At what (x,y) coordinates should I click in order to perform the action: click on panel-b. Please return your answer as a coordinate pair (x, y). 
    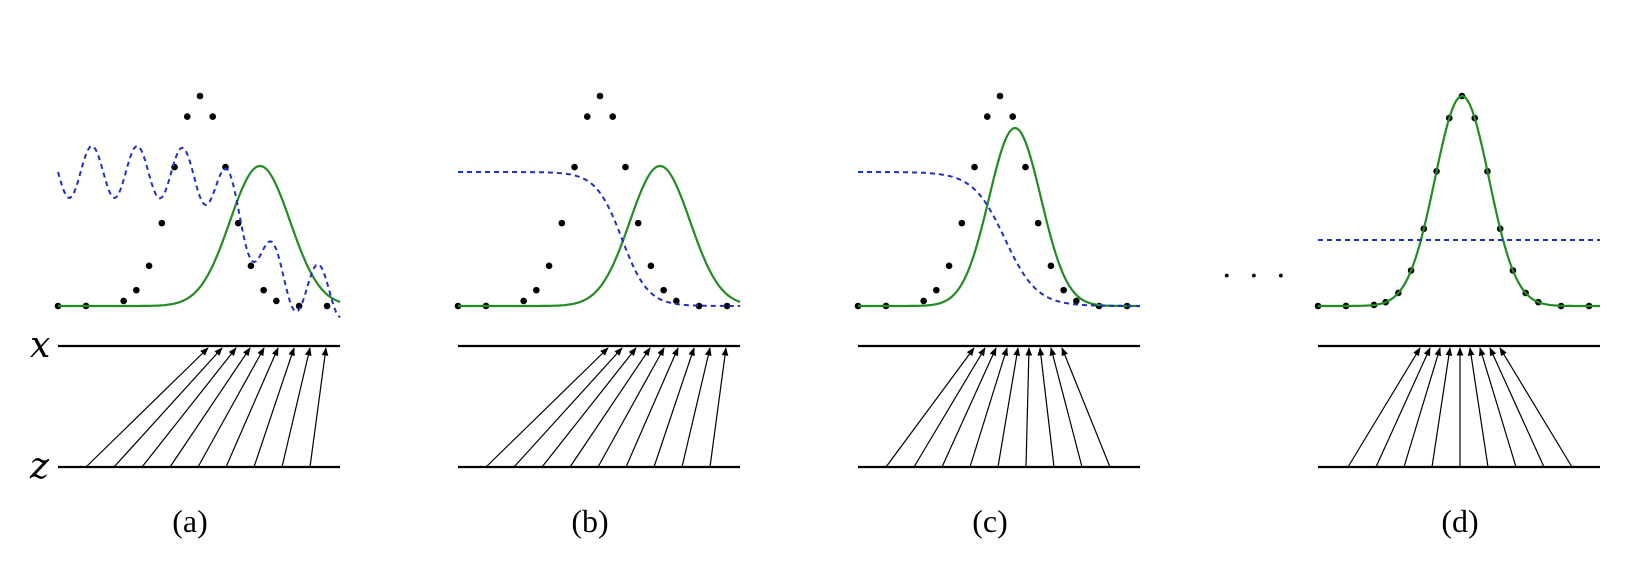
    Looking at the image, I should click on (597, 280).